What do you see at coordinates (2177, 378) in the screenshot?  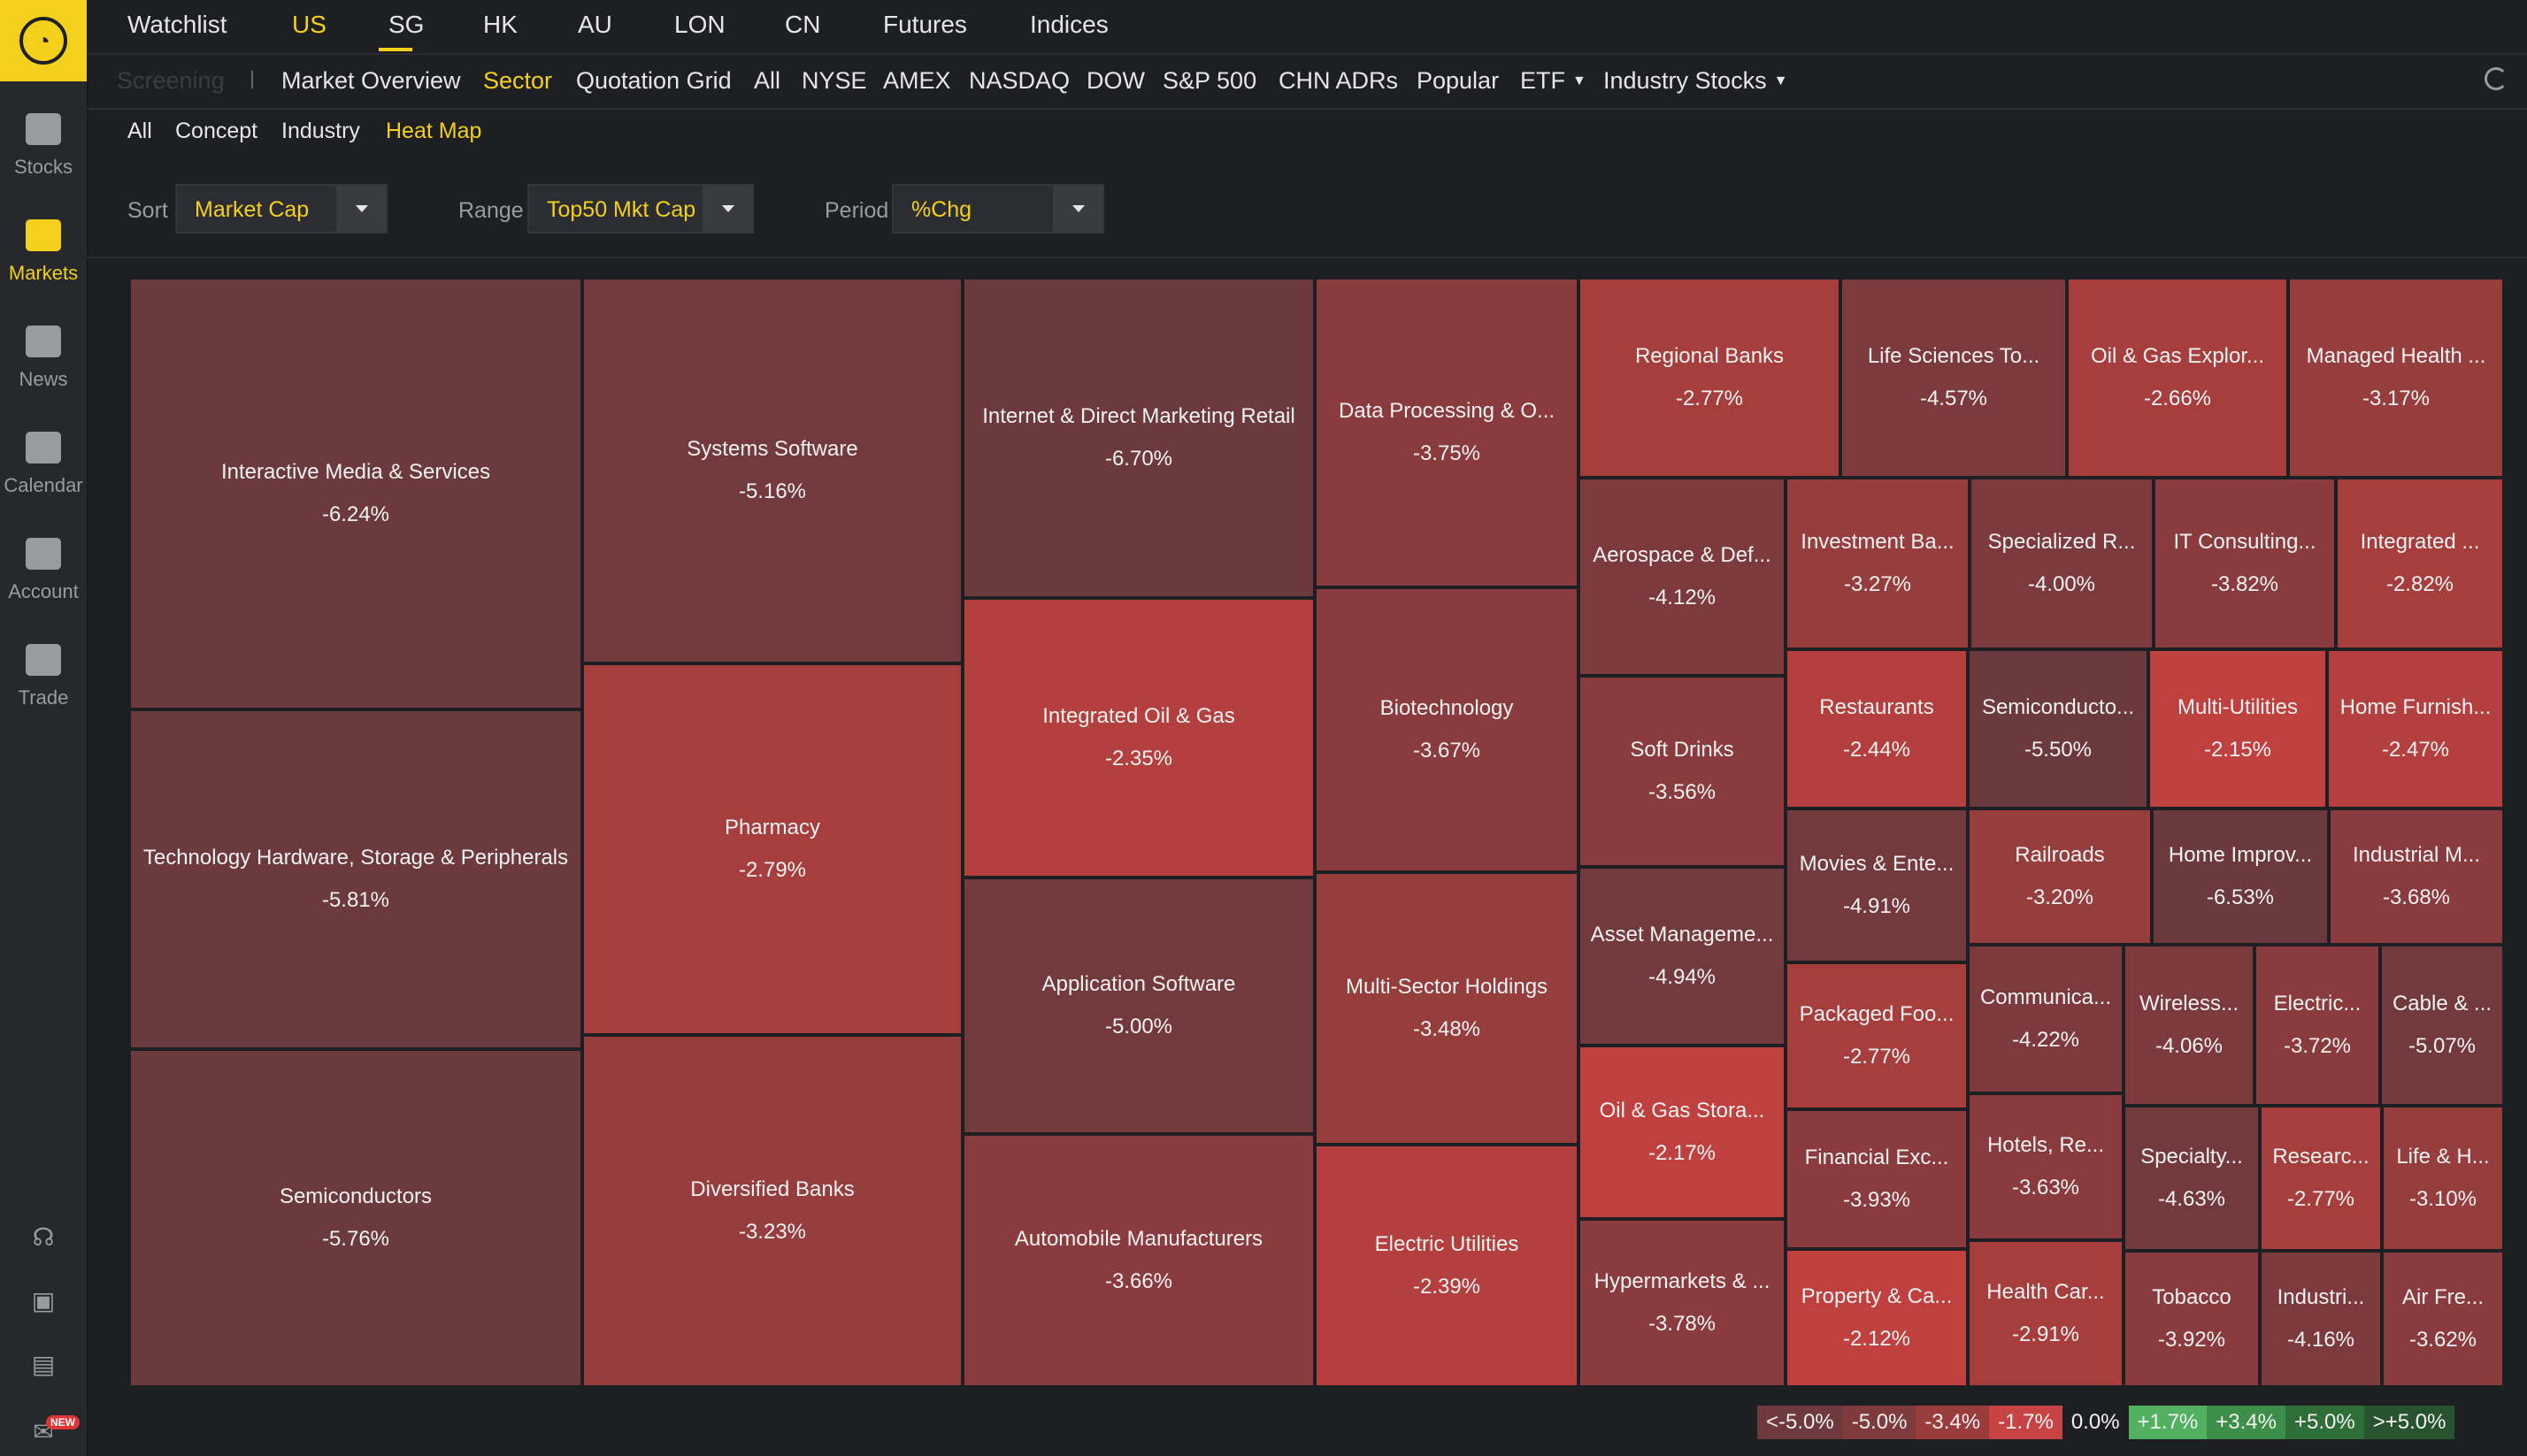 I see `heatmap-tile: Oil & Gas Explor... -2.66%` at bounding box center [2177, 378].